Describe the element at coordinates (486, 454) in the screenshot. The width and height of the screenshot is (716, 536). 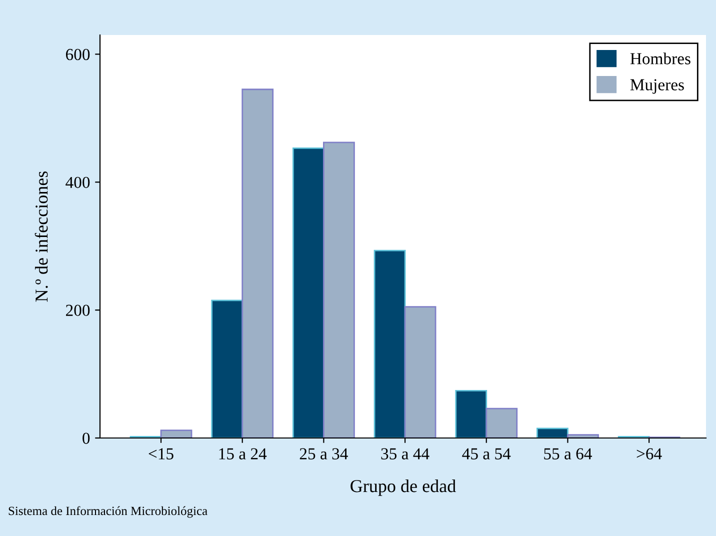
I see `x-tick-label: 45 a 54` at that location.